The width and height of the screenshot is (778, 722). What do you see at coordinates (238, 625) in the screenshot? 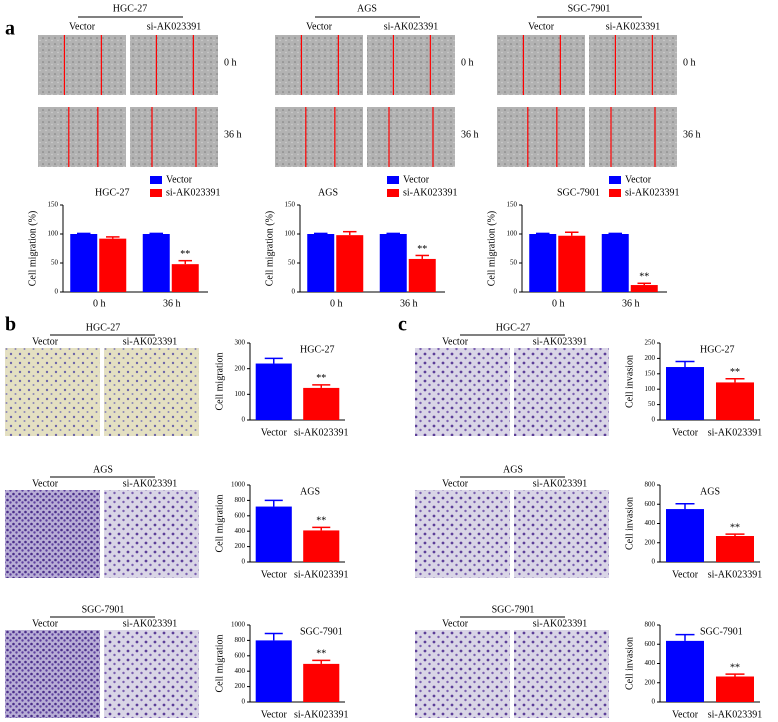
I see `y-tick-label: 1000` at bounding box center [238, 625].